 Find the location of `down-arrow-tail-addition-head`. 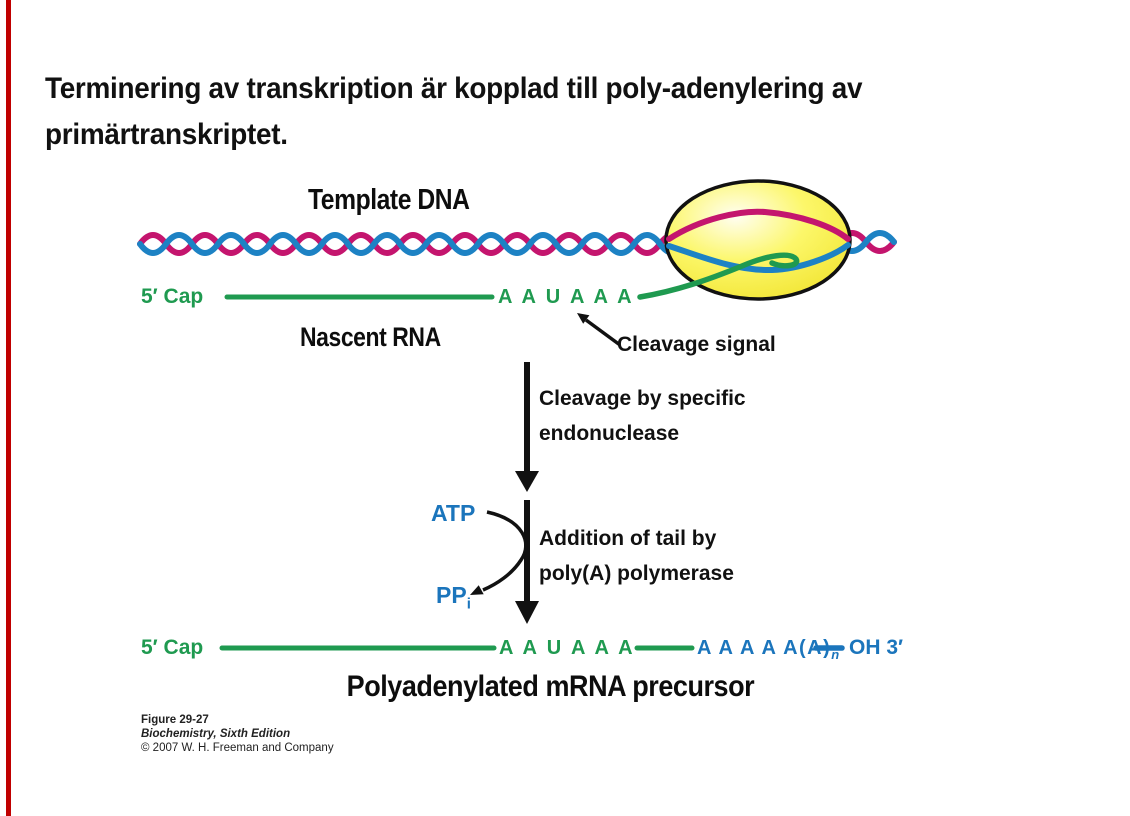

down-arrow-tail-addition-head is located at coordinates (527, 612).